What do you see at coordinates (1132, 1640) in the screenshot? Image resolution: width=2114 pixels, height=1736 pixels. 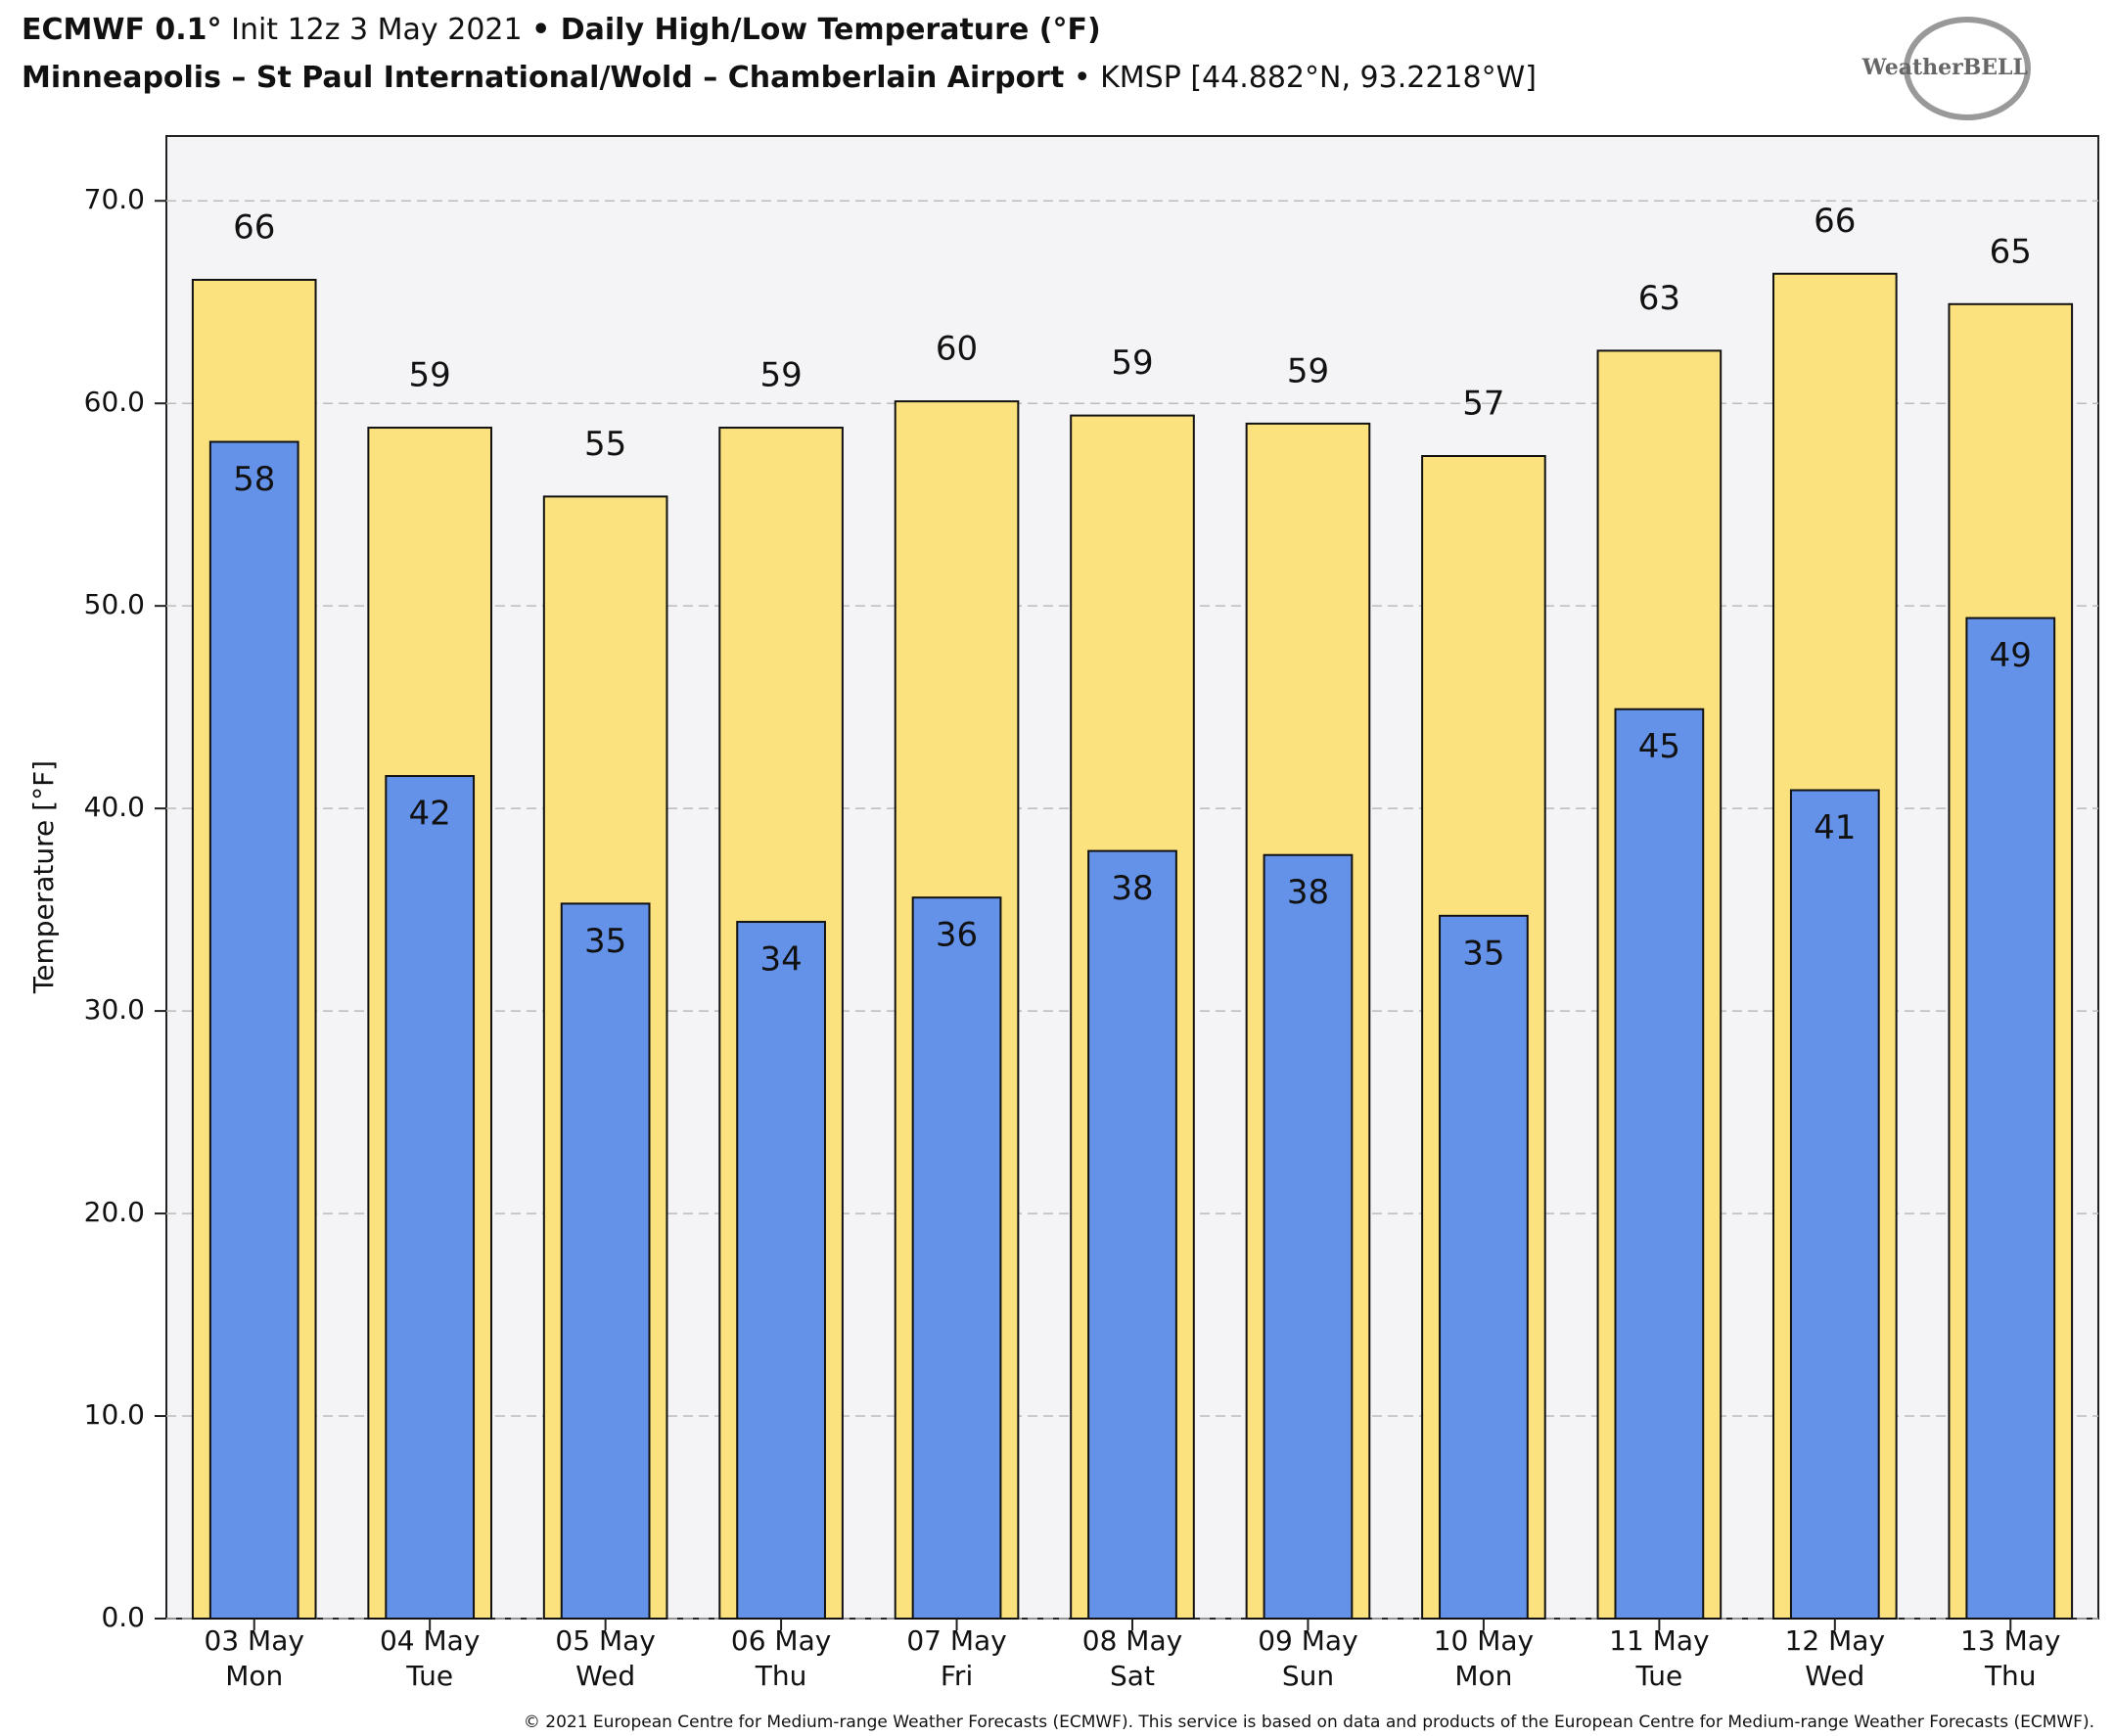 I see `x-tick-label: 08 May` at bounding box center [1132, 1640].